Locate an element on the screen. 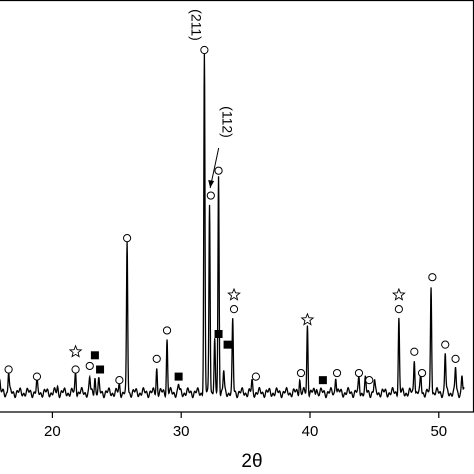 The image size is (474, 474). x-axis-title: 2θ is located at coordinates (251, 461).